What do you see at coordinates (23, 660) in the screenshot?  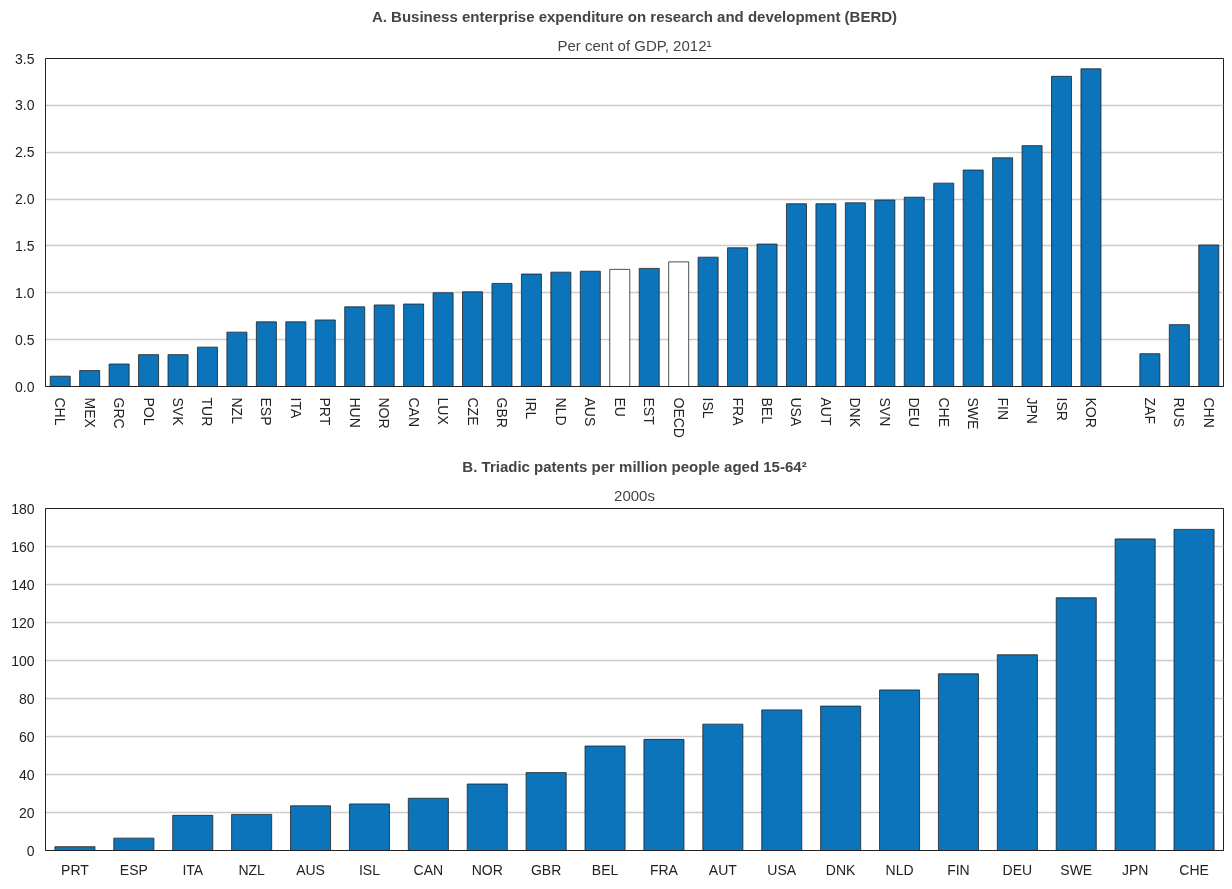 I see `y-tick-label: 100` at bounding box center [23, 660].